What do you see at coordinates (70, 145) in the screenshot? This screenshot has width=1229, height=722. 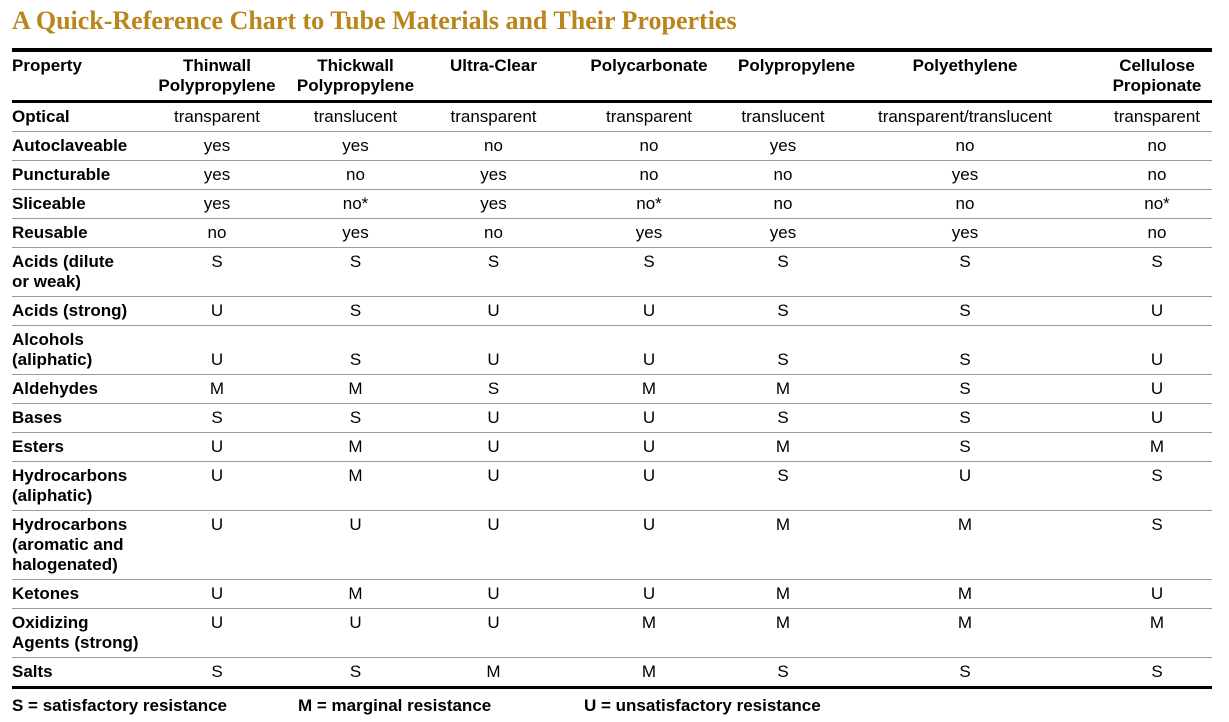 I see `row-label-line: Autoclaveable` at bounding box center [70, 145].